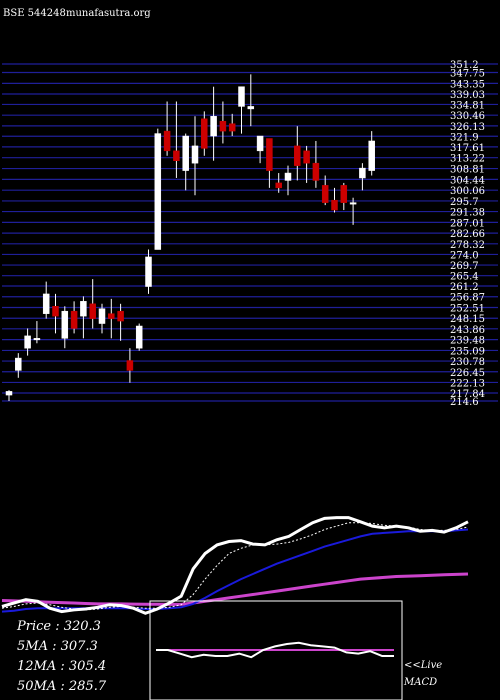 This screenshot has height=700, width=500. Describe the element at coordinates (467, 223) in the screenshot. I see `price-level-label: 287.01` at that location.